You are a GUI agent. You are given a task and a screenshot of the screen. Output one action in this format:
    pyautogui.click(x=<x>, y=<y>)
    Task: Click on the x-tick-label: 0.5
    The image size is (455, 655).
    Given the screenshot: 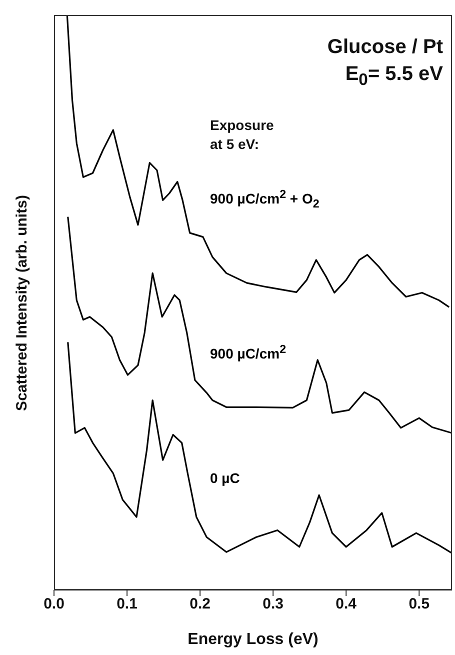 What is the action you would take?
    pyautogui.click(x=419, y=604)
    